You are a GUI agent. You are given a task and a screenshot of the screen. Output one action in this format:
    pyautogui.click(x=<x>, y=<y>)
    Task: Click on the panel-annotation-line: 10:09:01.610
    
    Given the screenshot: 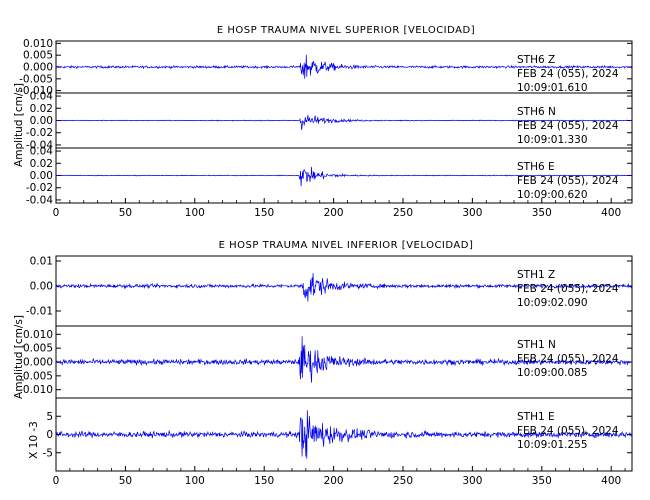 What is the action you would take?
    pyautogui.click(x=552, y=88)
    